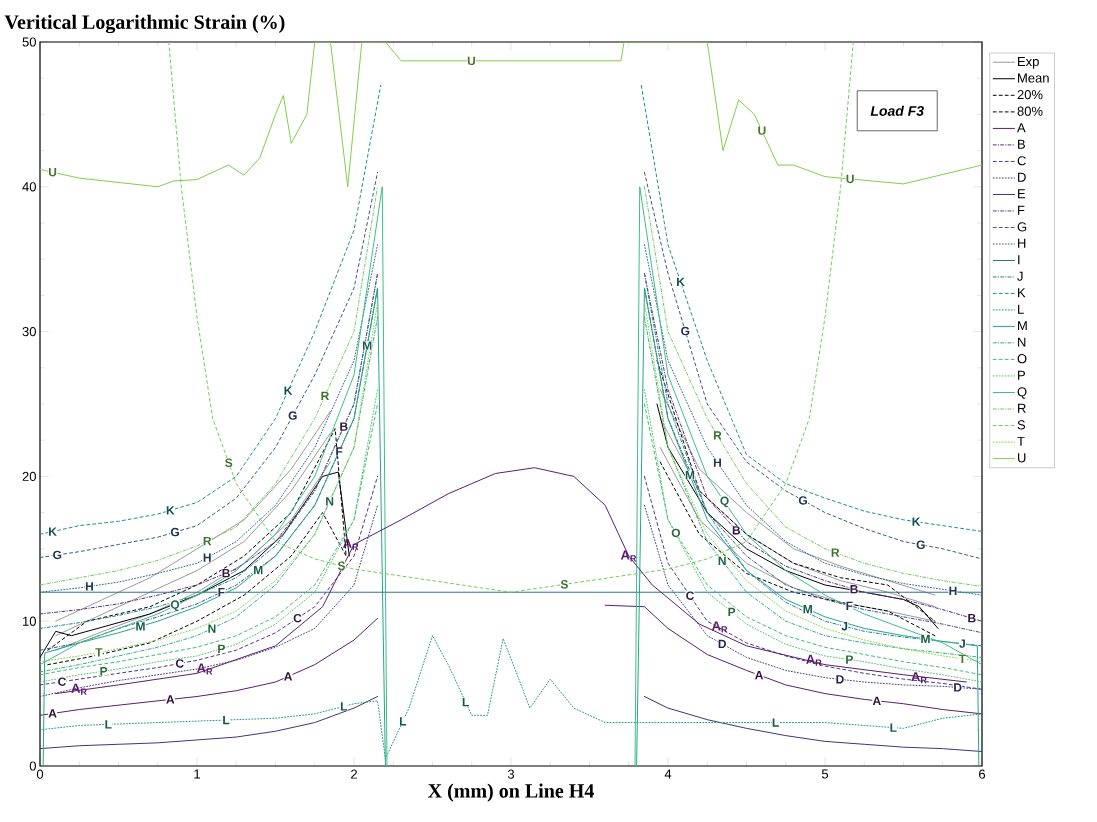 The width and height of the screenshot is (1097, 822). Describe the element at coordinates (1019, 260) in the screenshot. I see `legend-label: I` at that location.